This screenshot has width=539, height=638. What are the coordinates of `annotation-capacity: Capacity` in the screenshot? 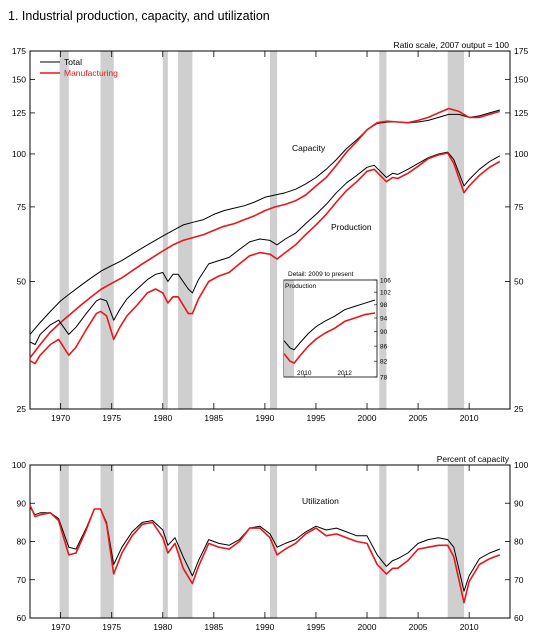 It's located at (309, 148).